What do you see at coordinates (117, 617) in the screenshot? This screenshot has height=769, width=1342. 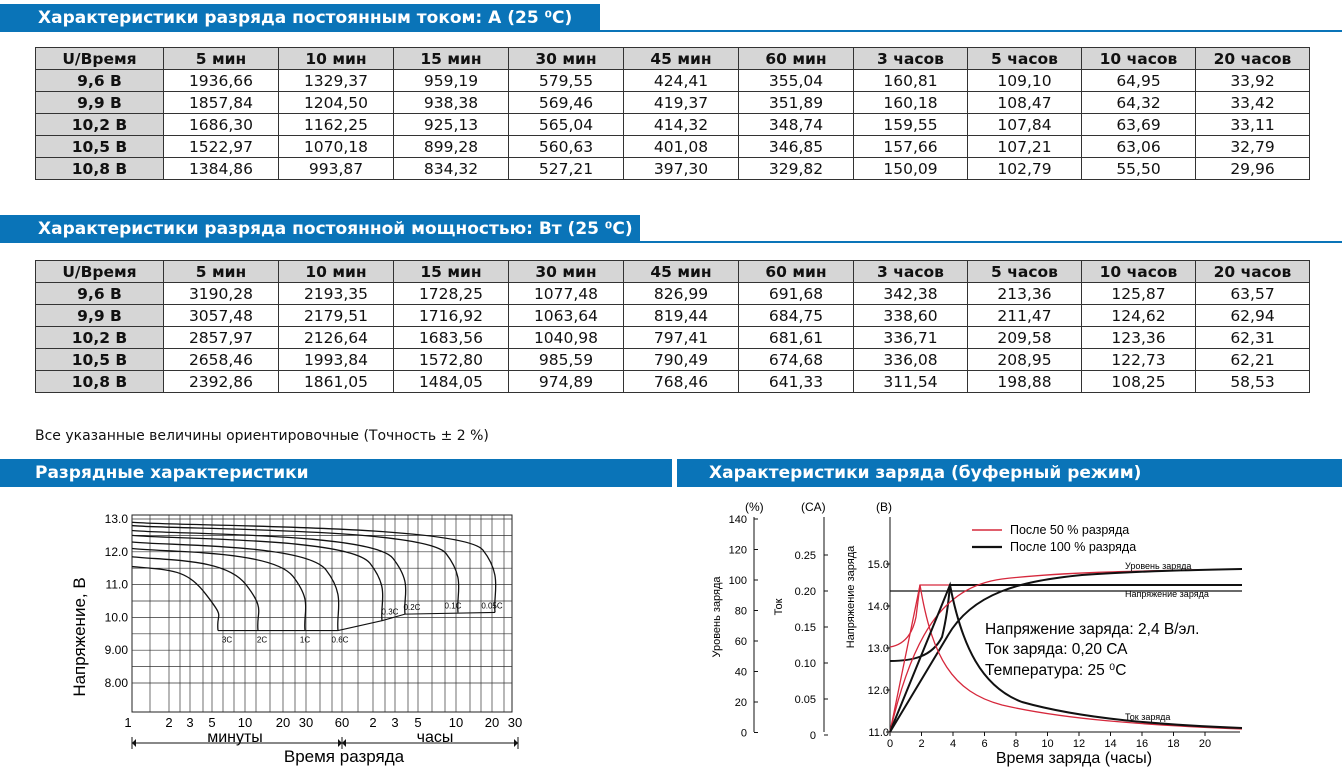 I see `y-tick-label: 10.0` at bounding box center [117, 617].